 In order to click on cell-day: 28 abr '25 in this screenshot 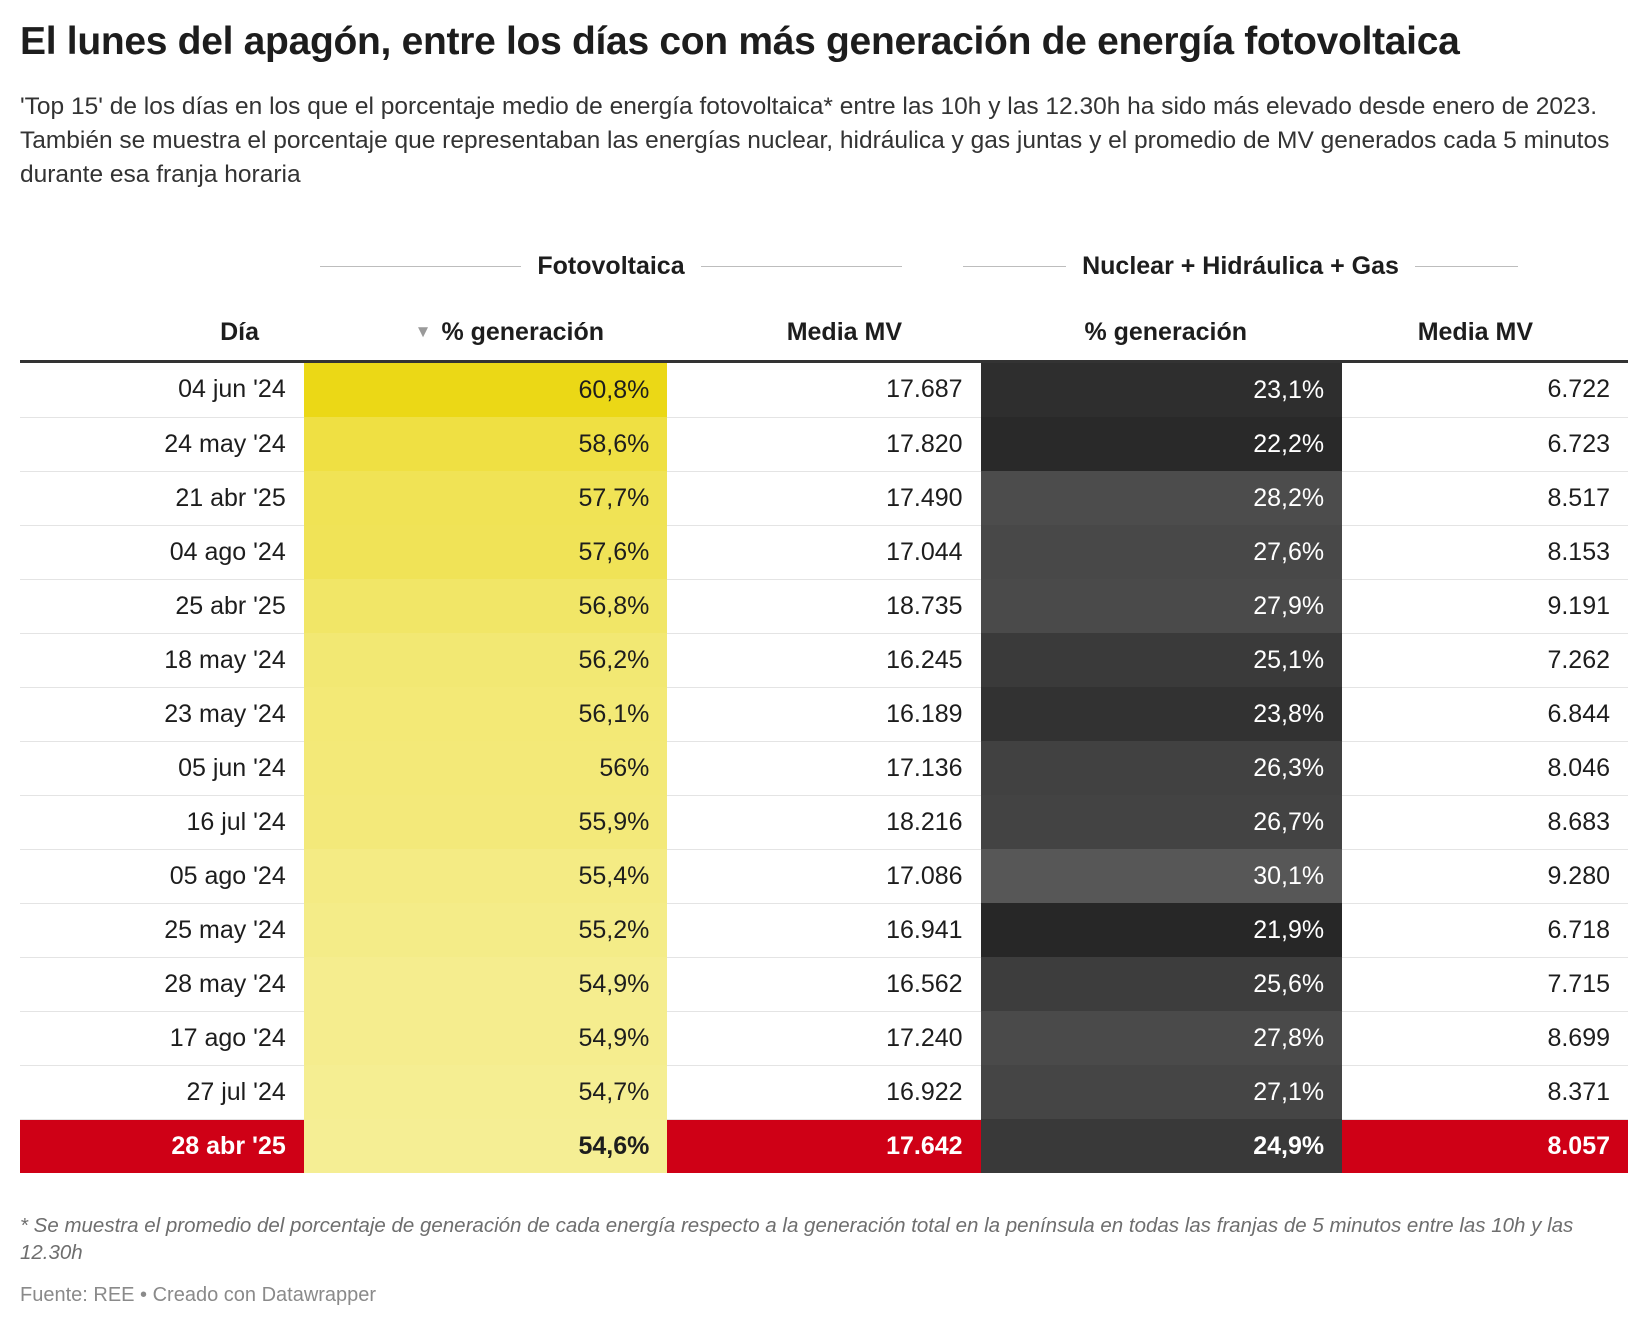, I will do `click(162, 1146)`.